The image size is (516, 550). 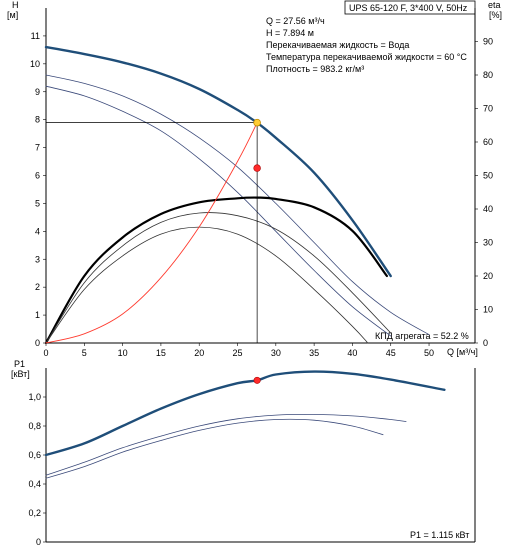 What do you see at coordinates (488, 276) in the screenshot?
I see `eta-tick-label: 20` at bounding box center [488, 276].